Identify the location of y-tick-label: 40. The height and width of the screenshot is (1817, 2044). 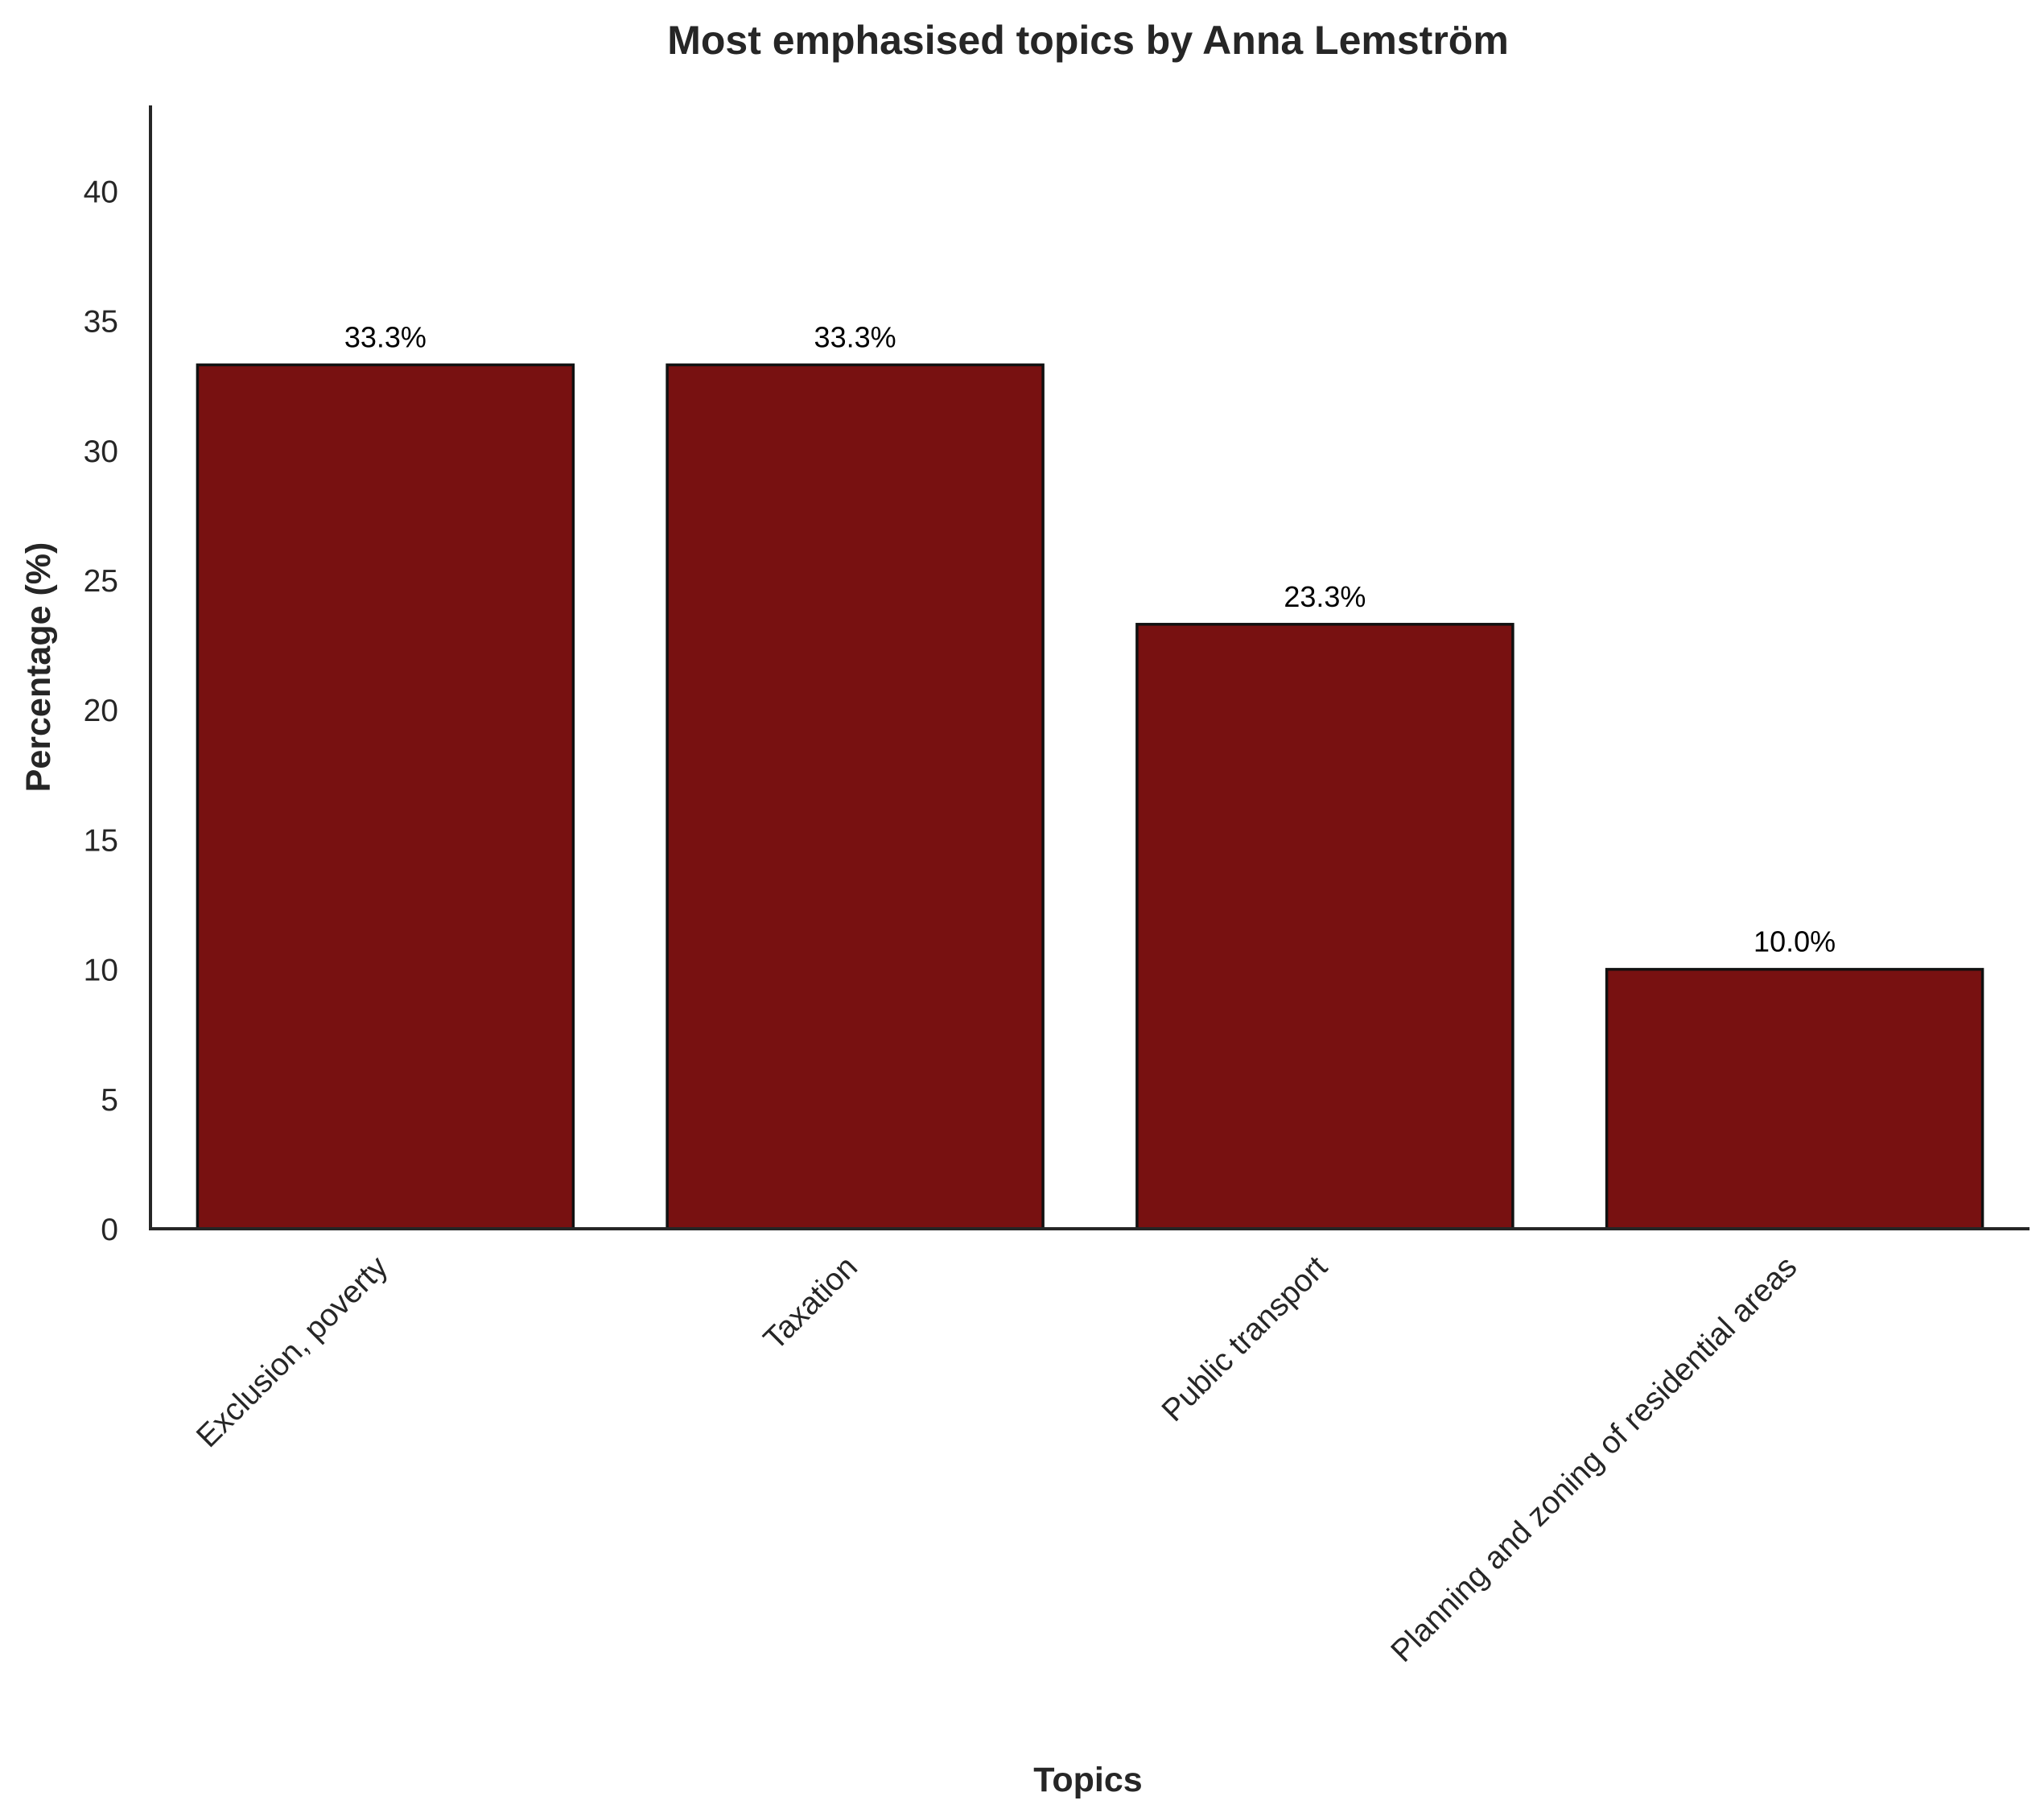
(101, 192).